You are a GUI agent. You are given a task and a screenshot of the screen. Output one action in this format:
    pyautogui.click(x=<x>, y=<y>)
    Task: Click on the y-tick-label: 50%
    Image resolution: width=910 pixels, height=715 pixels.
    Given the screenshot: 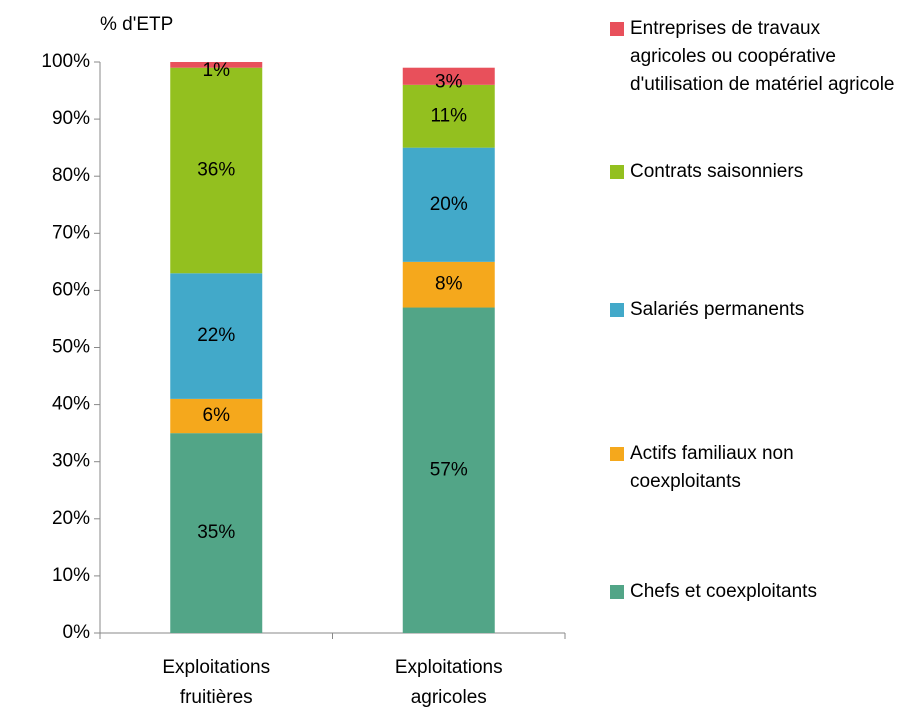 What is the action you would take?
    pyautogui.click(x=71, y=347)
    